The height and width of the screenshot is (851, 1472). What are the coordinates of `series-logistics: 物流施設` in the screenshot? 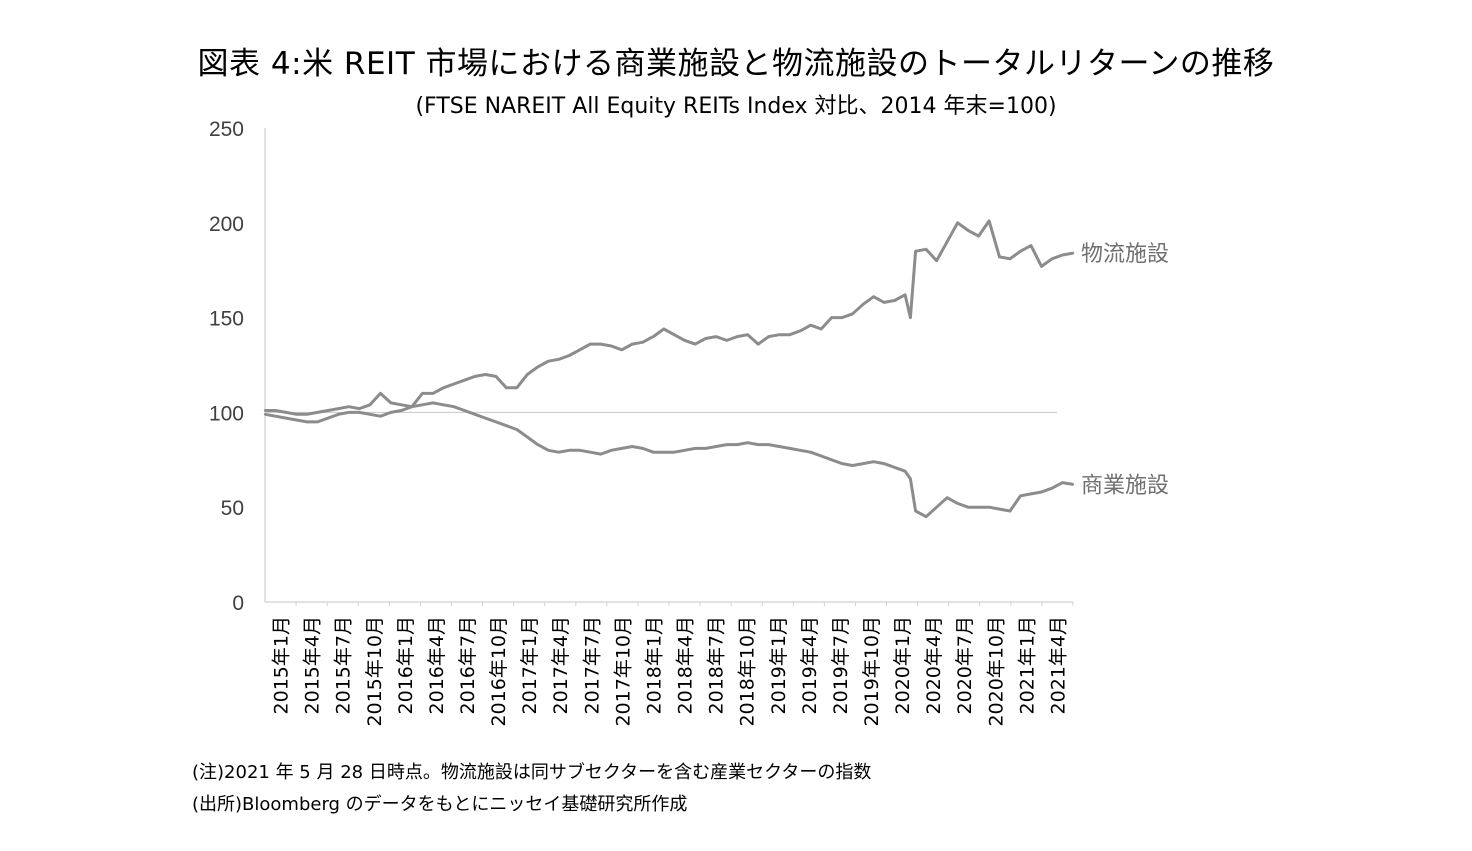 It's located at (716, 317).